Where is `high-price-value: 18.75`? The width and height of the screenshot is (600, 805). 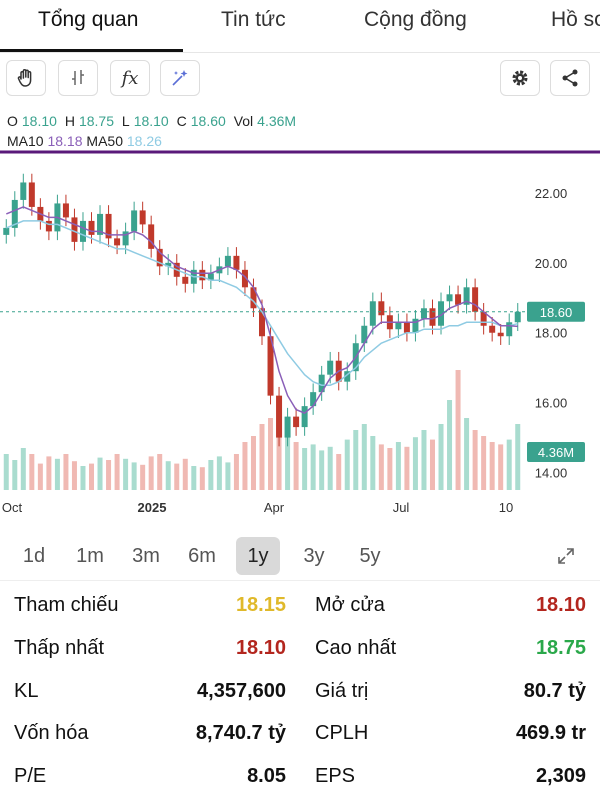 high-price-value: 18.75 is located at coordinates (560, 648).